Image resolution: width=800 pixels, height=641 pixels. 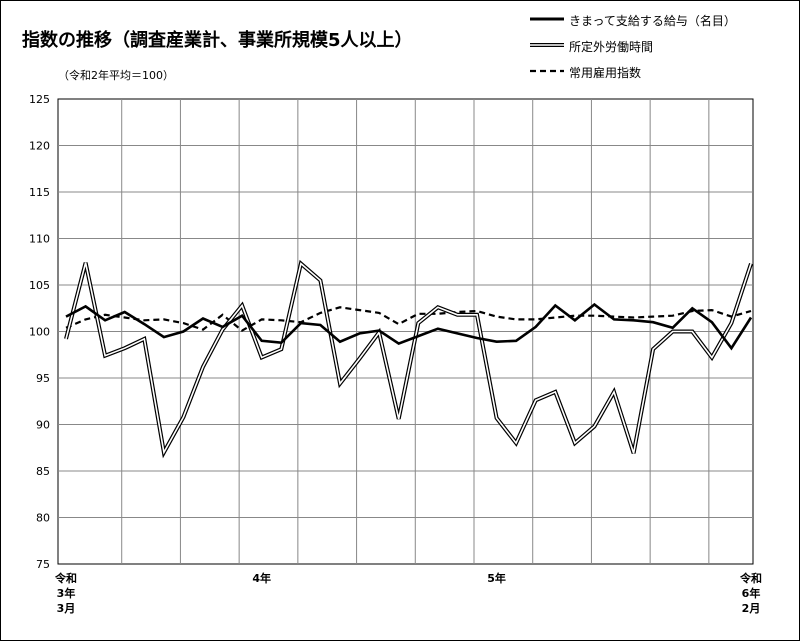 What do you see at coordinates (496, 578) in the screenshot?
I see `x-tick-label: 5年` at bounding box center [496, 578].